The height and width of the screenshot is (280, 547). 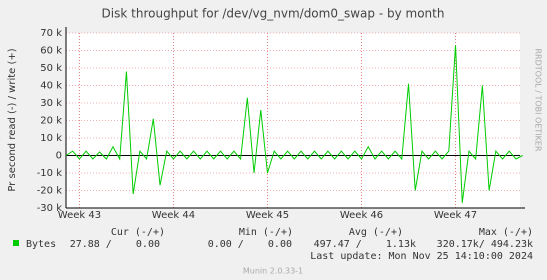 What do you see at coordinates (51, 33) in the screenshot?
I see `y-tick-label: 70 k` at bounding box center [51, 33].